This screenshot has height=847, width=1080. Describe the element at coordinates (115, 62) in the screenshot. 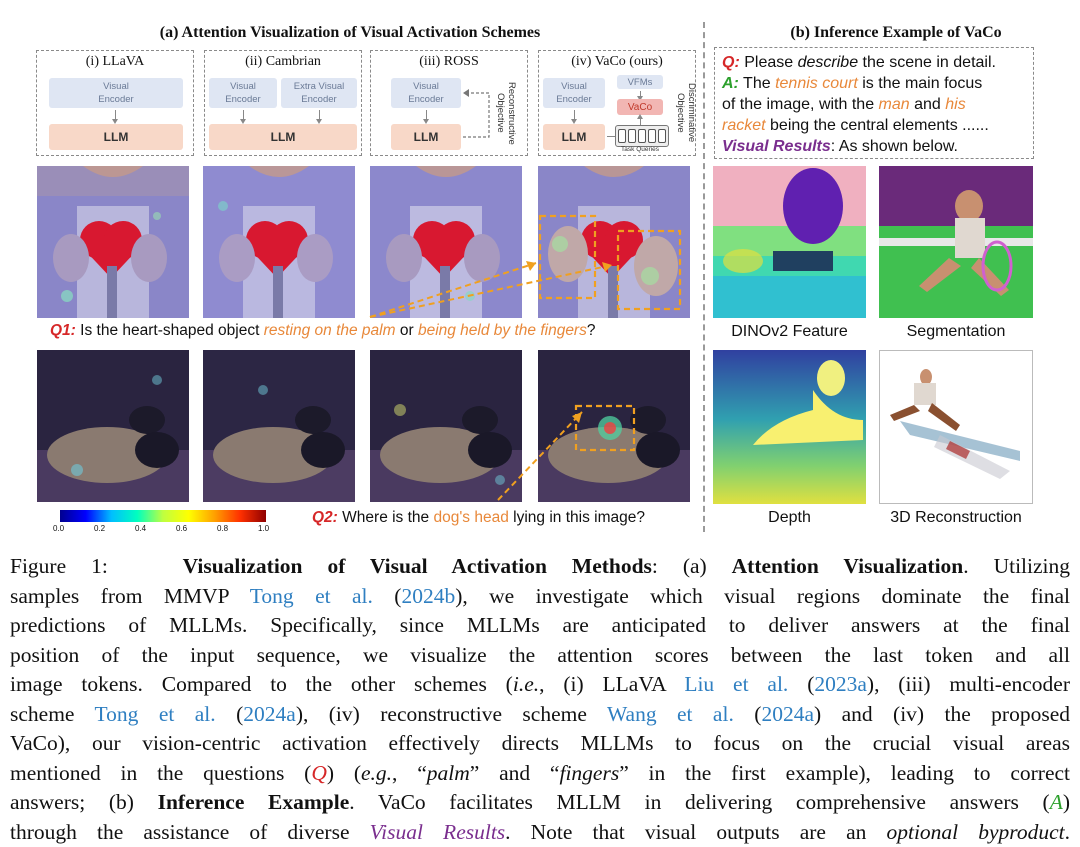

I see `panel-title: (i) LLaVA` at that location.